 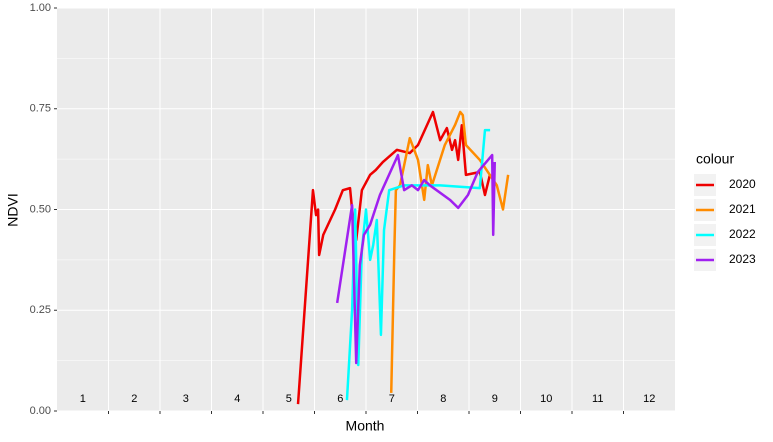 I want to click on y-tick-label: 0.50, so click(x=40, y=209).